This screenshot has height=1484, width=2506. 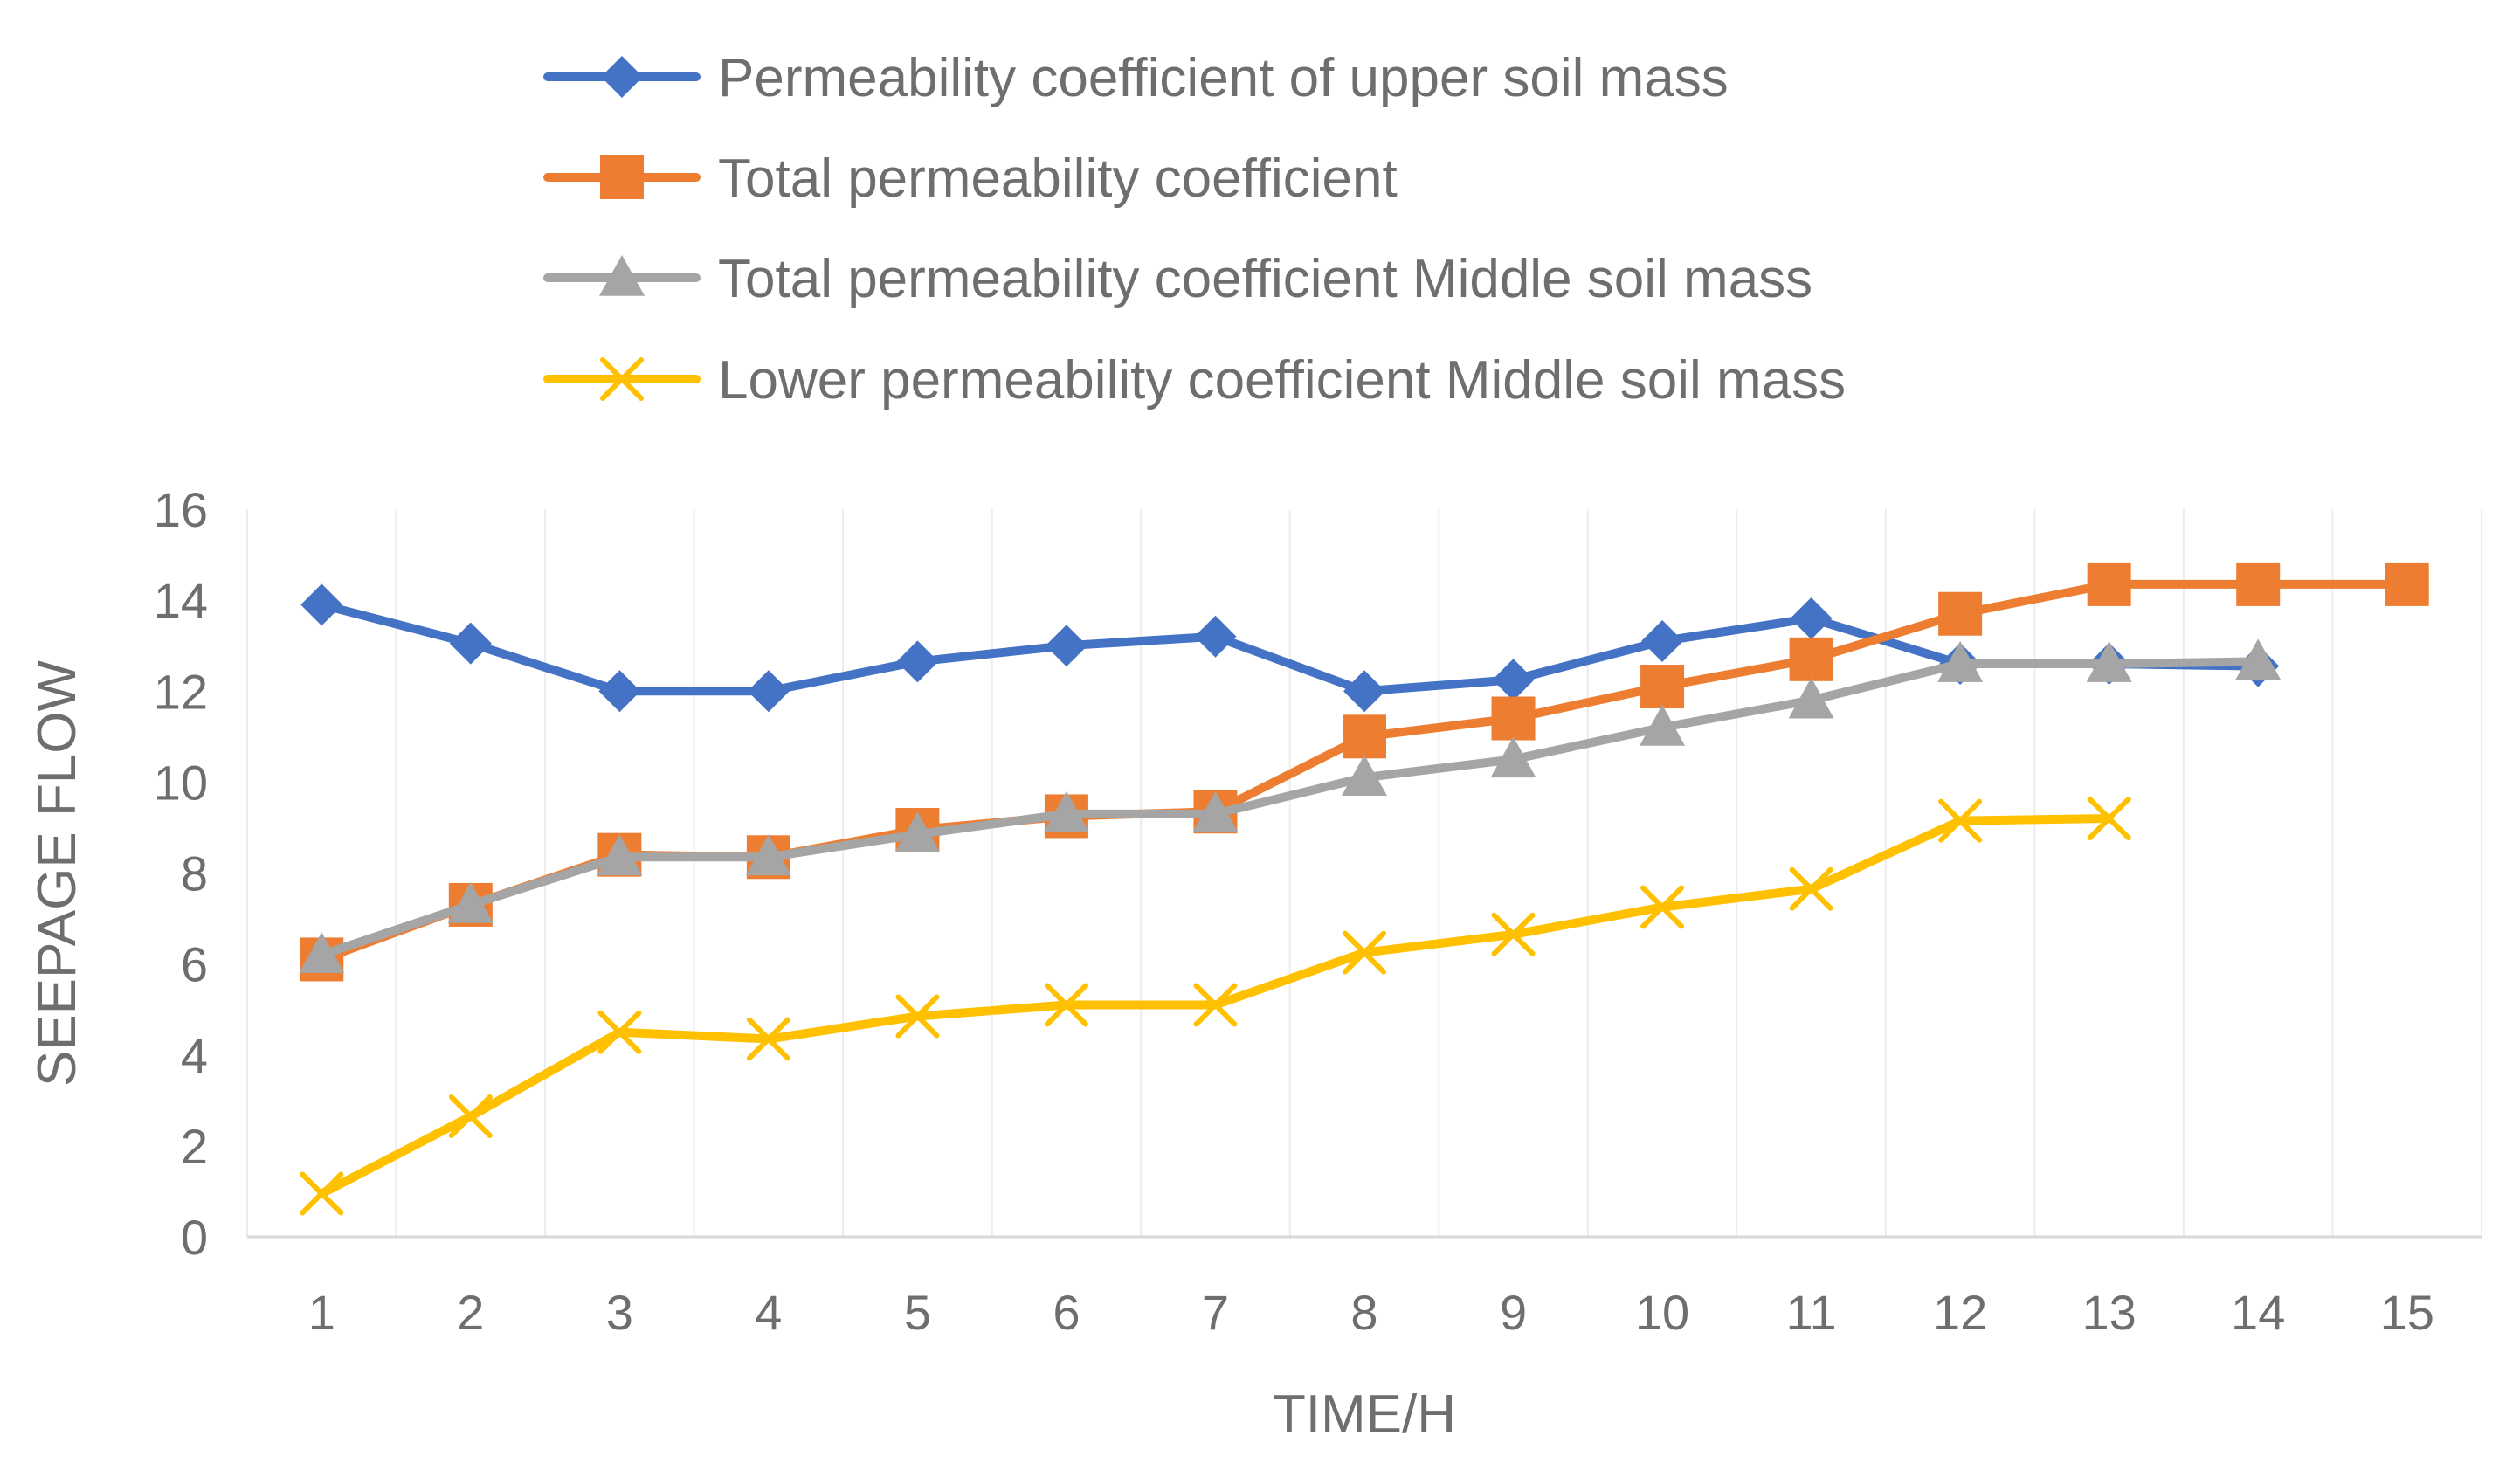 What do you see at coordinates (1058, 178) in the screenshot?
I see `legend-label: Total permeability coefficient` at bounding box center [1058, 178].